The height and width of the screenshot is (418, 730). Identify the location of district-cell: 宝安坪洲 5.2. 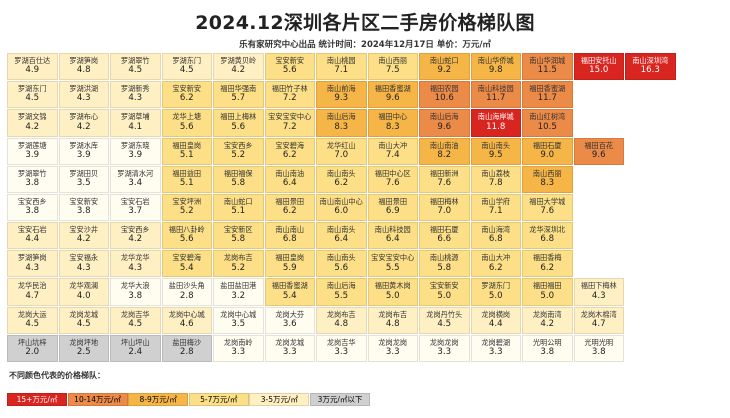
(186, 207).